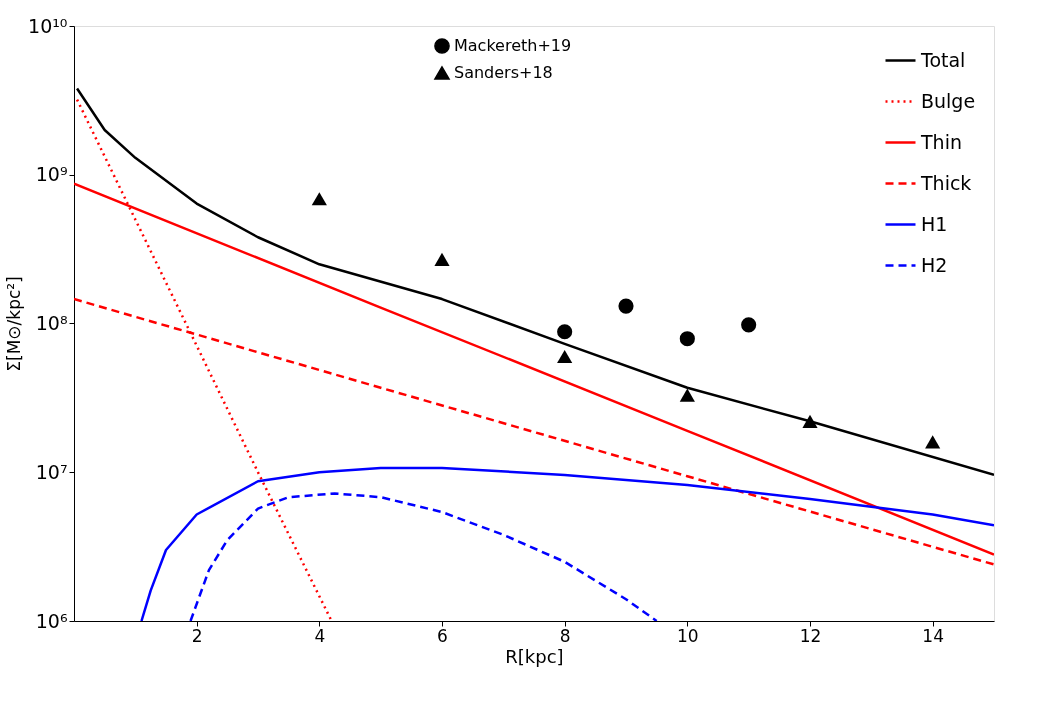 The width and height of the screenshot is (1059, 701). Describe the element at coordinates (948, 100) in the screenshot. I see `legend-label: Bulge` at that location.